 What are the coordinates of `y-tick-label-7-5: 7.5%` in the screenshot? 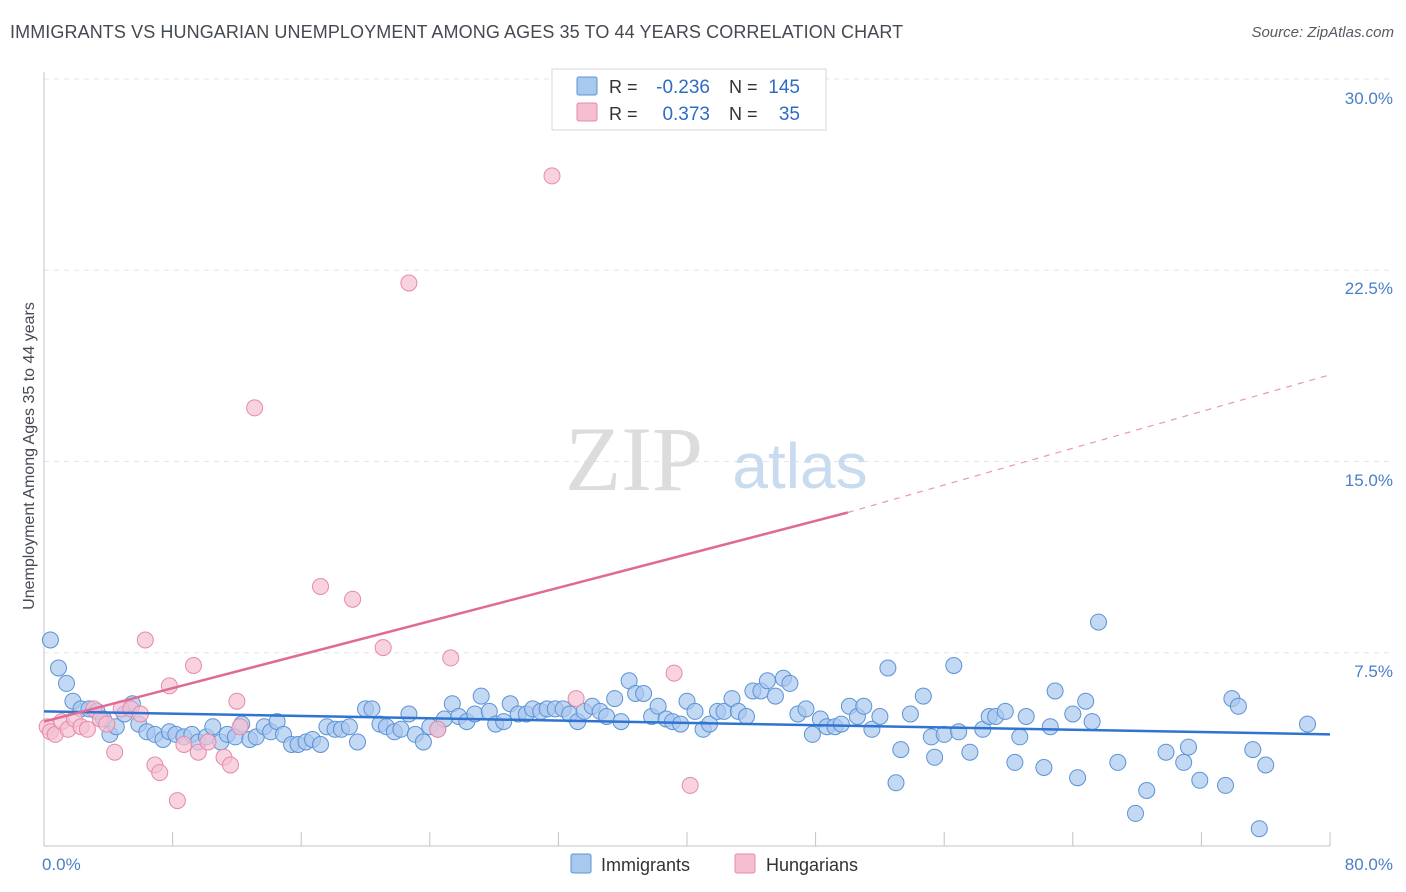 It's located at (1373, 671).